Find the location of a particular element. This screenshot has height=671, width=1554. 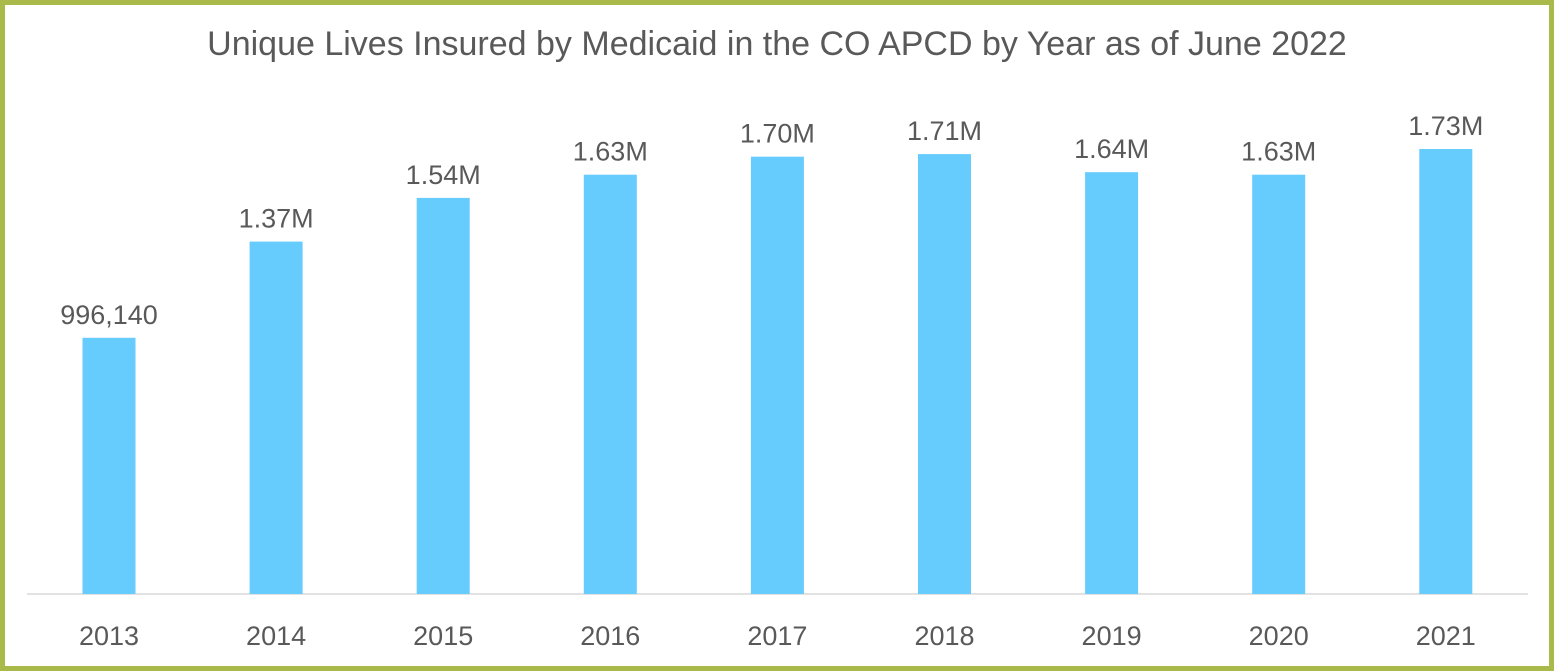

x-tick-label-2016: 2016 is located at coordinates (610, 636).